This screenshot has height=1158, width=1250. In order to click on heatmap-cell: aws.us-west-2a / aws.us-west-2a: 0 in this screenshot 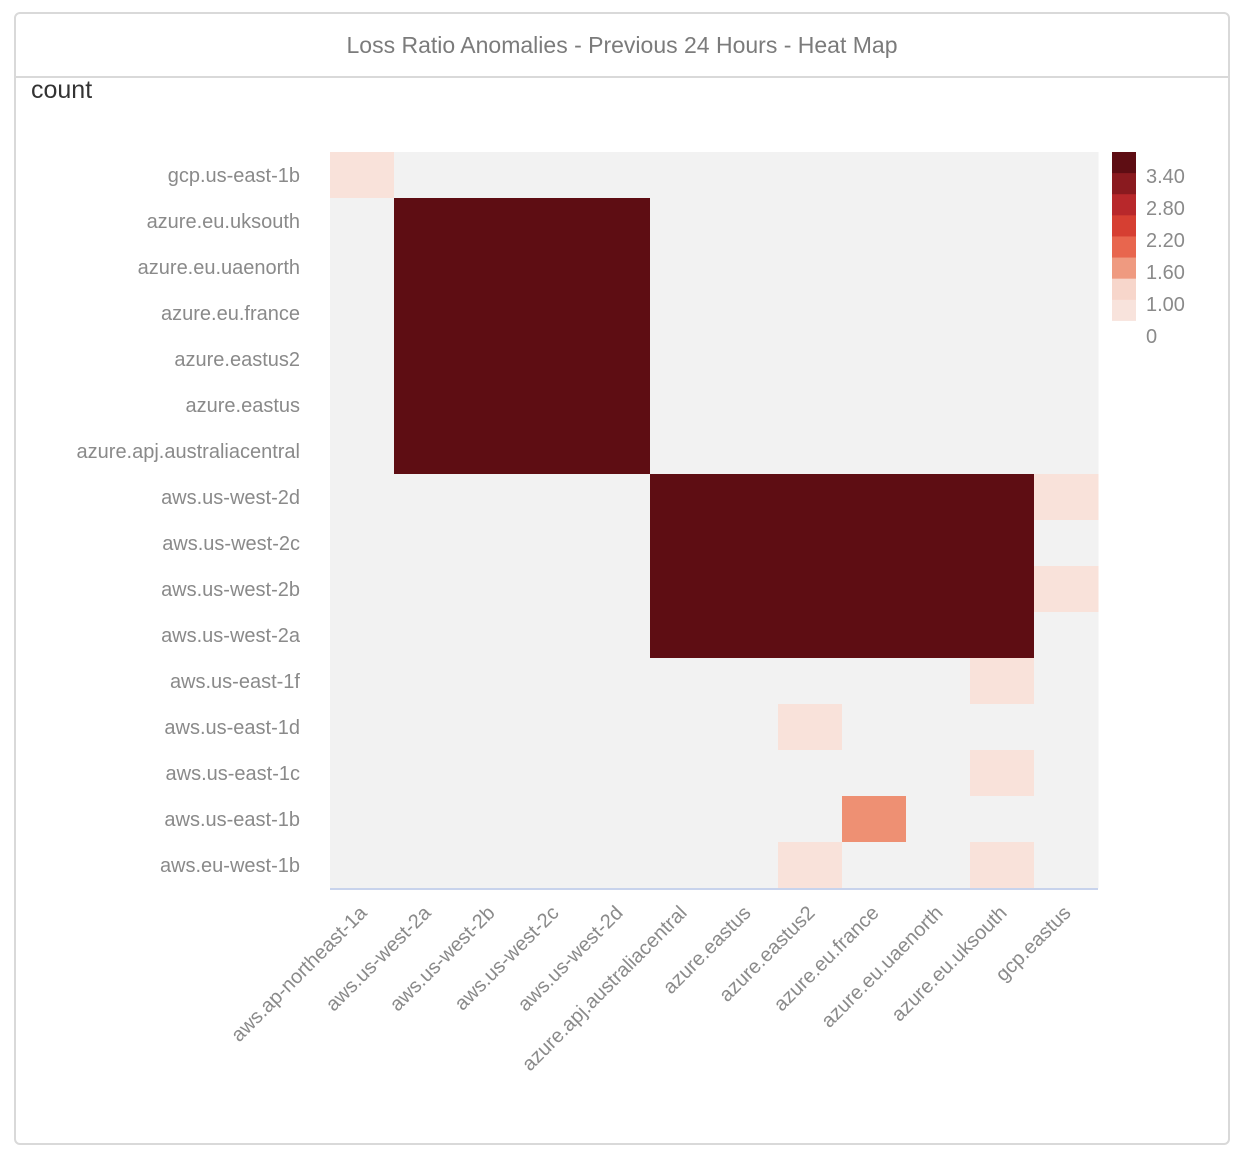, I will do `click(426, 635)`.